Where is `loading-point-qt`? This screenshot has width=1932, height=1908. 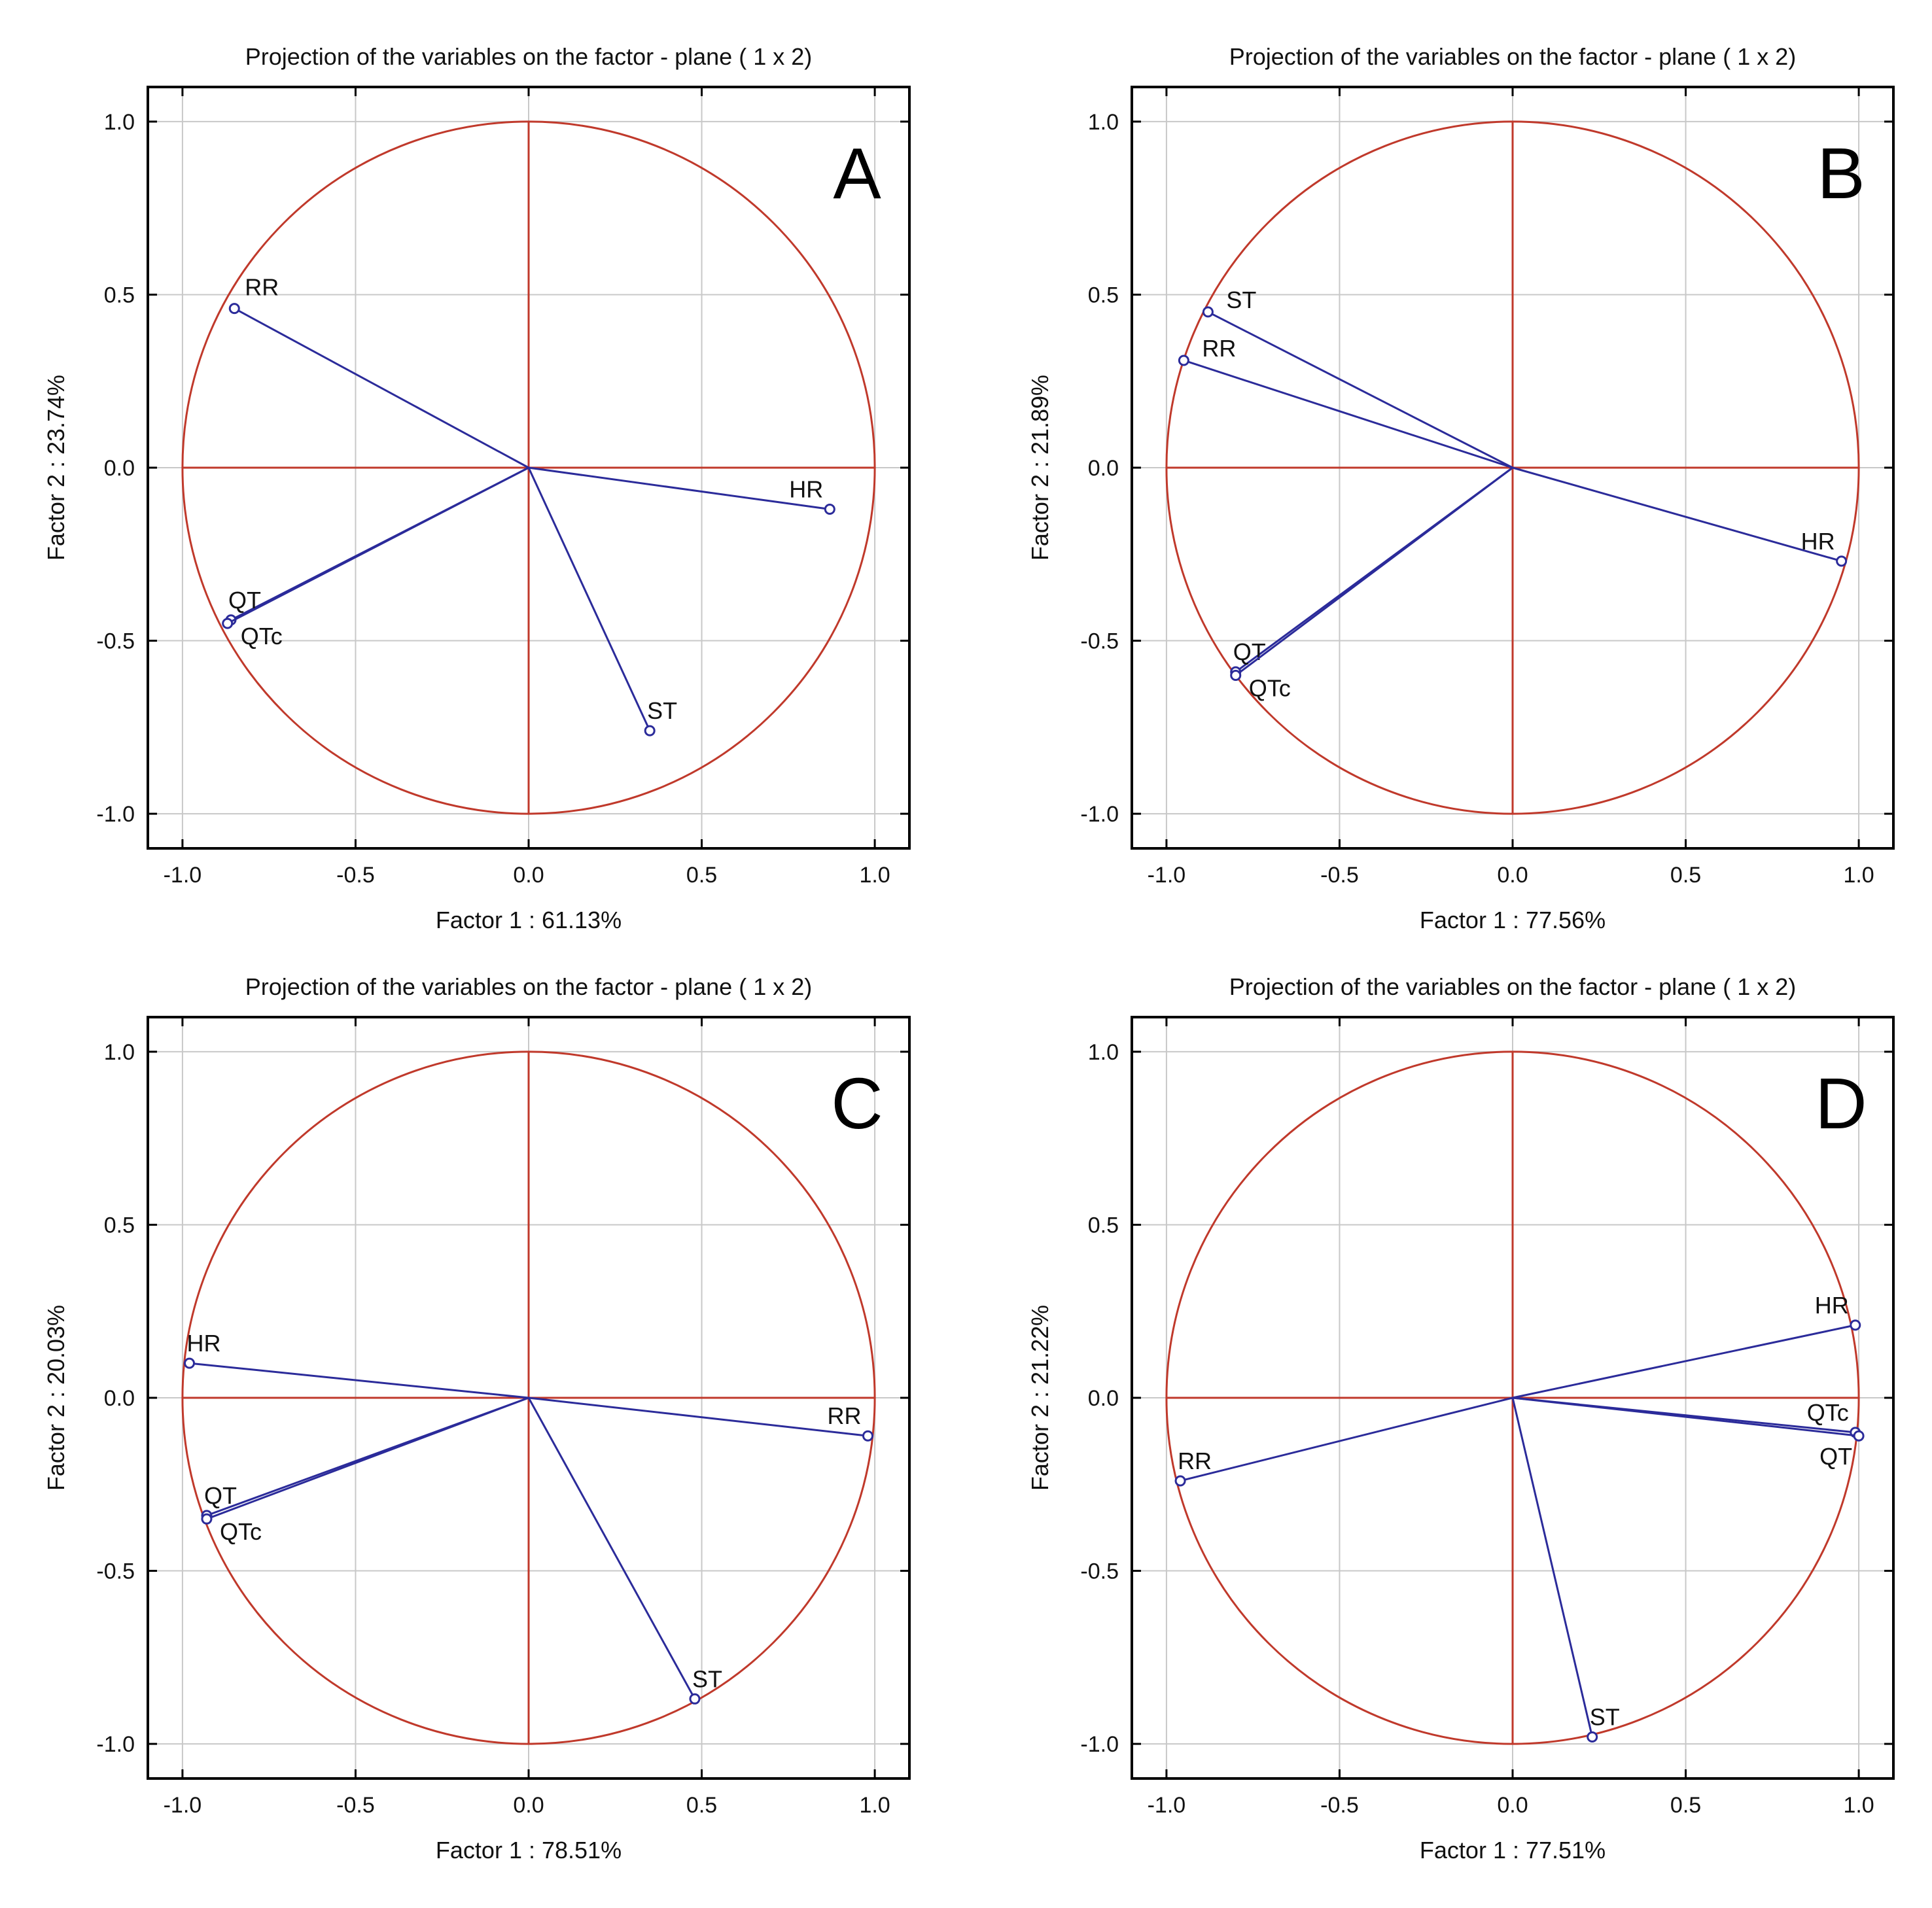 loading-point-qt is located at coordinates (1859, 1436).